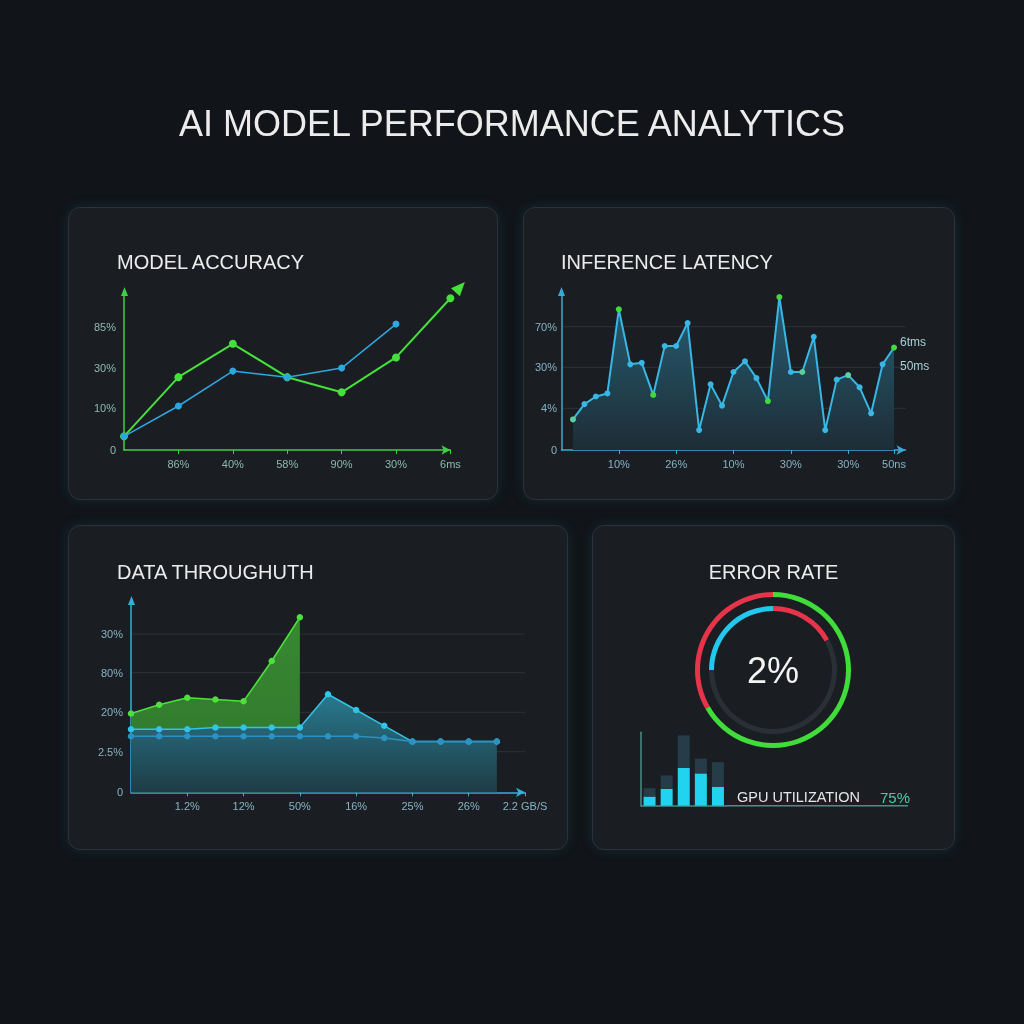  What do you see at coordinates (233, 463) in the screenshot?
I see `x-tick-label: 40%` at bounding box center [233, 463].